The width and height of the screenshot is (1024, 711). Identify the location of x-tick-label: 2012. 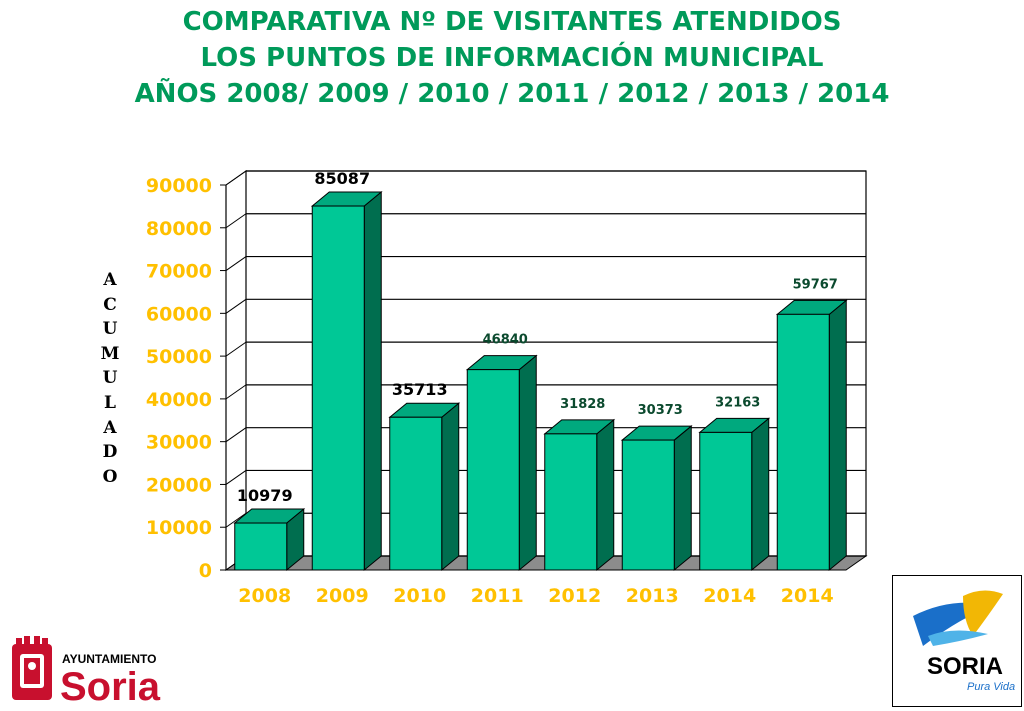
(574, 596).